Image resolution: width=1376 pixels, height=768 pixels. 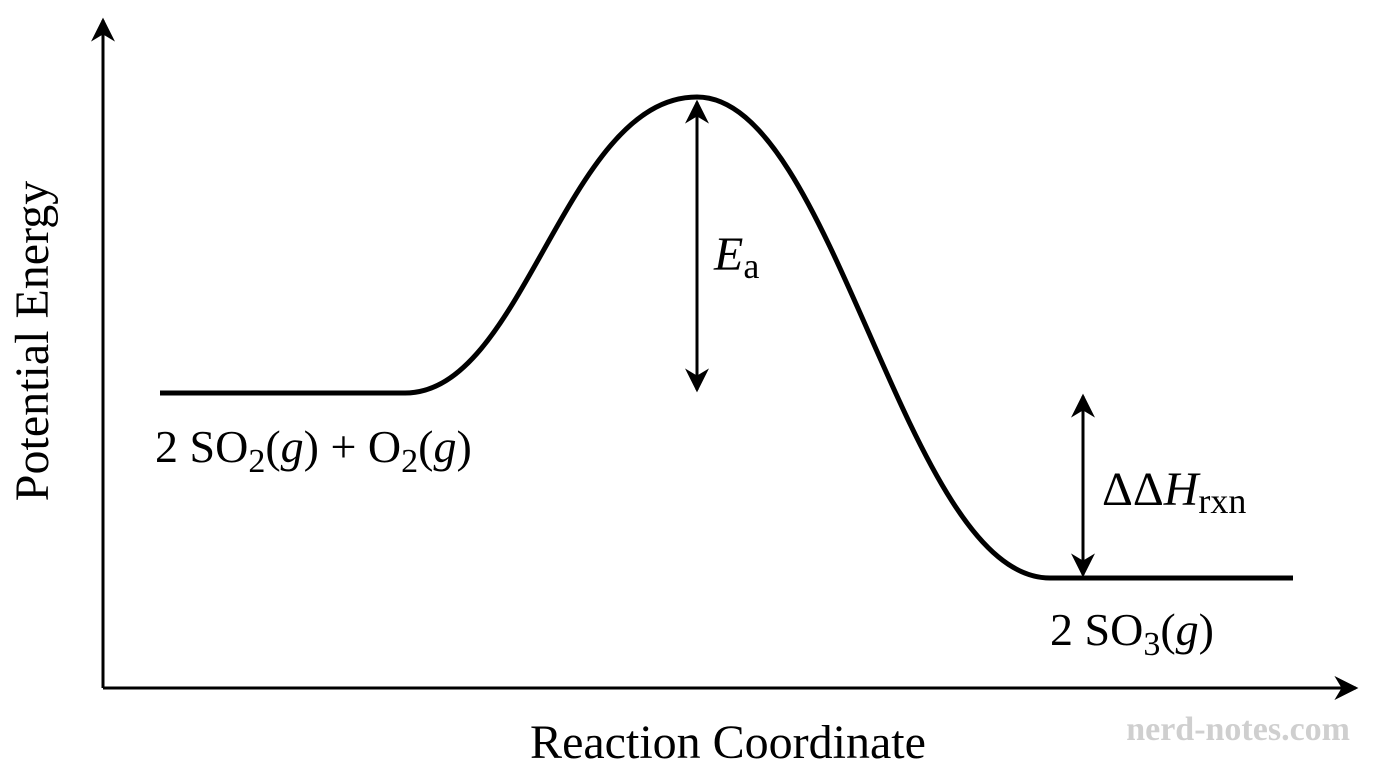 What do you see at coordinates (751, 266) in the screenshot?
I see `subscript: a` at bounding box center [751, 266].